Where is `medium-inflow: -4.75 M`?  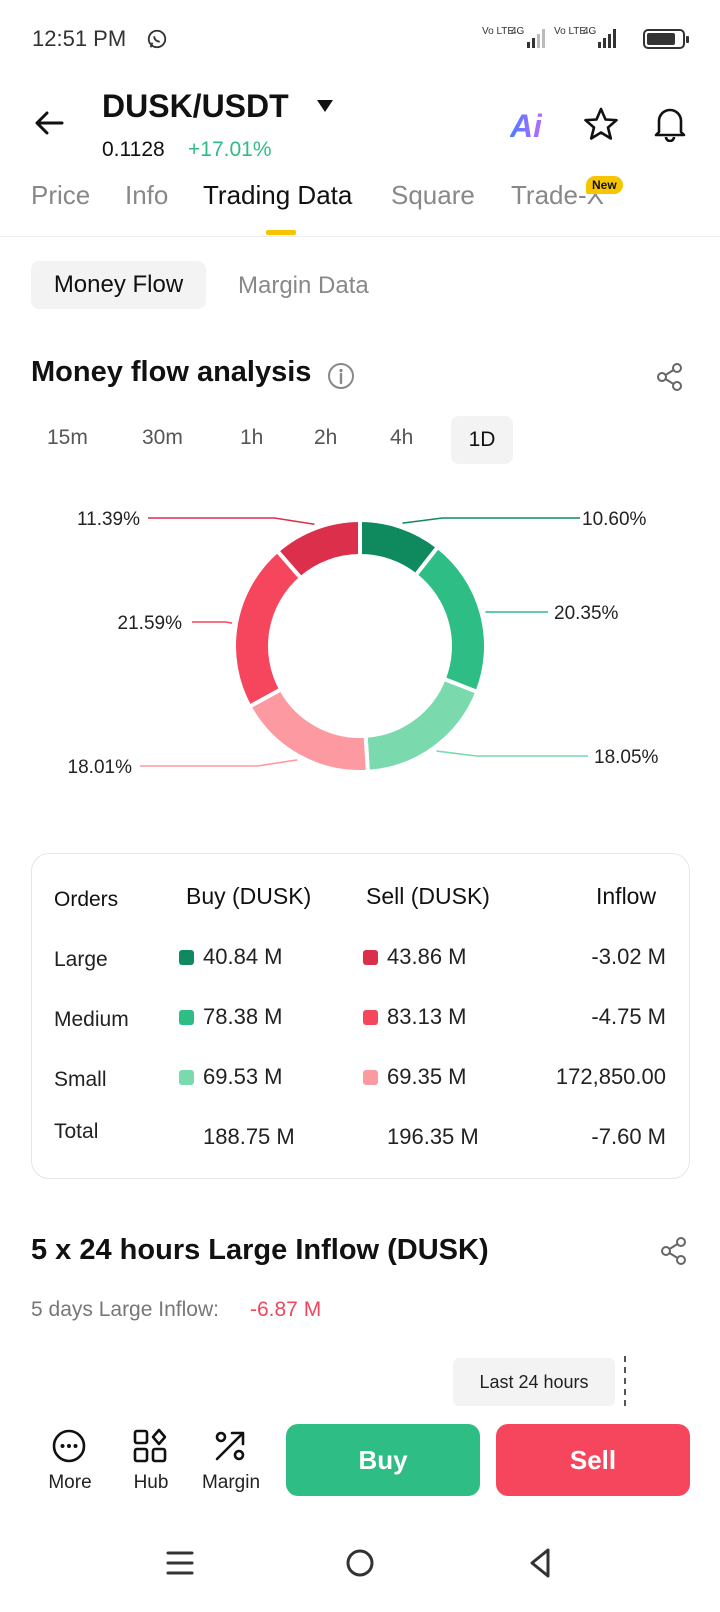 medium-inflow: -4.75 M is located at coordinates (628, 1016).